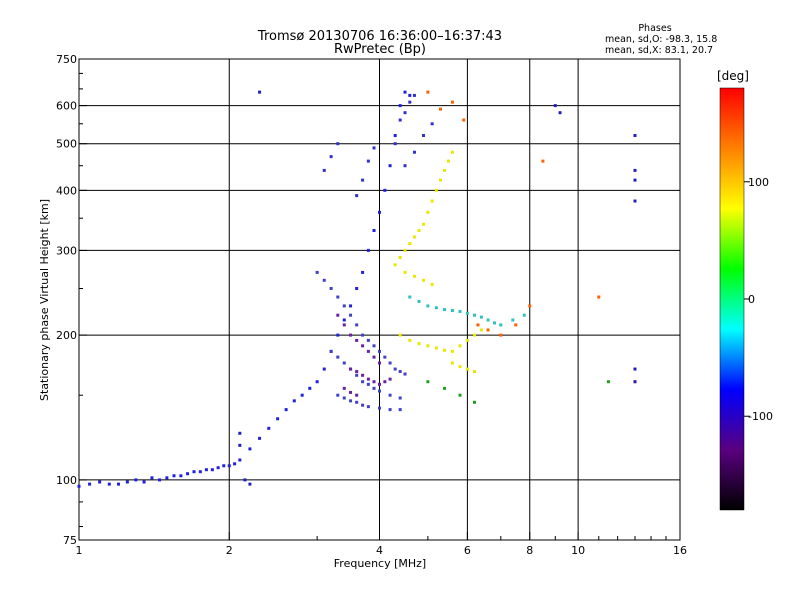 This screenshot has height=600, width=800. What do you see at coordinates (659, 50) in the screenshot?
I see `phase-stats-x: mean, sd,X: 83.1, 20.7` at bounding box center [659, 50].